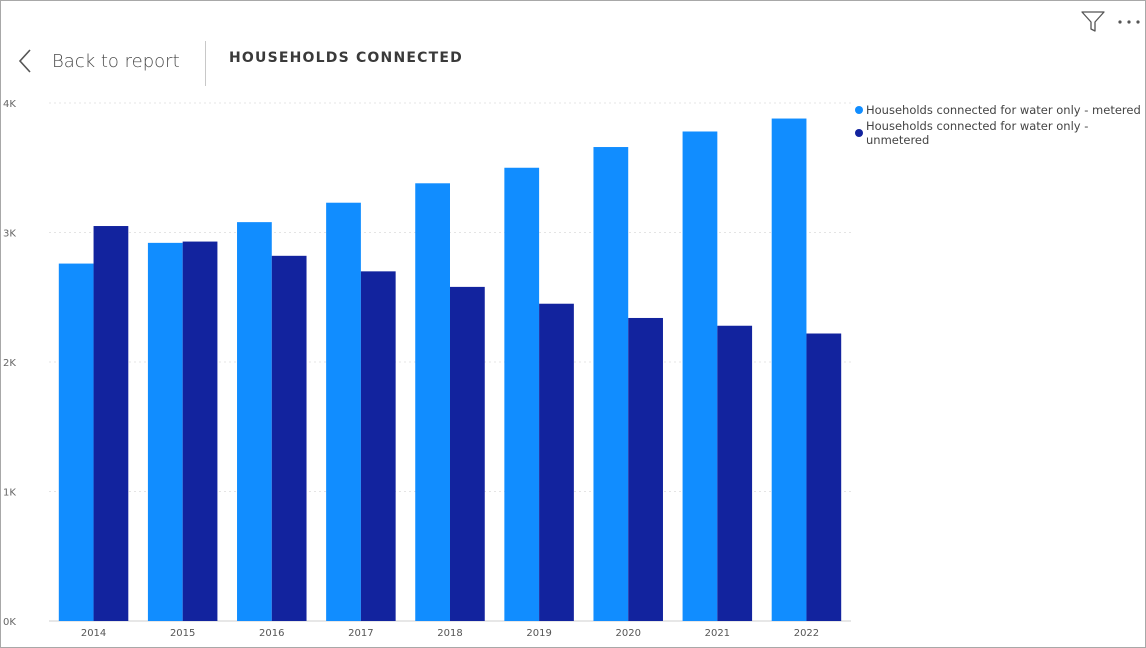 This screenshot has height=648, width=1146. What do you see at coordinates (346, 58) in the screenshot?
I see `page-title: HOUSEHOLDS CONNECTED` at bounding box center [346, 58].